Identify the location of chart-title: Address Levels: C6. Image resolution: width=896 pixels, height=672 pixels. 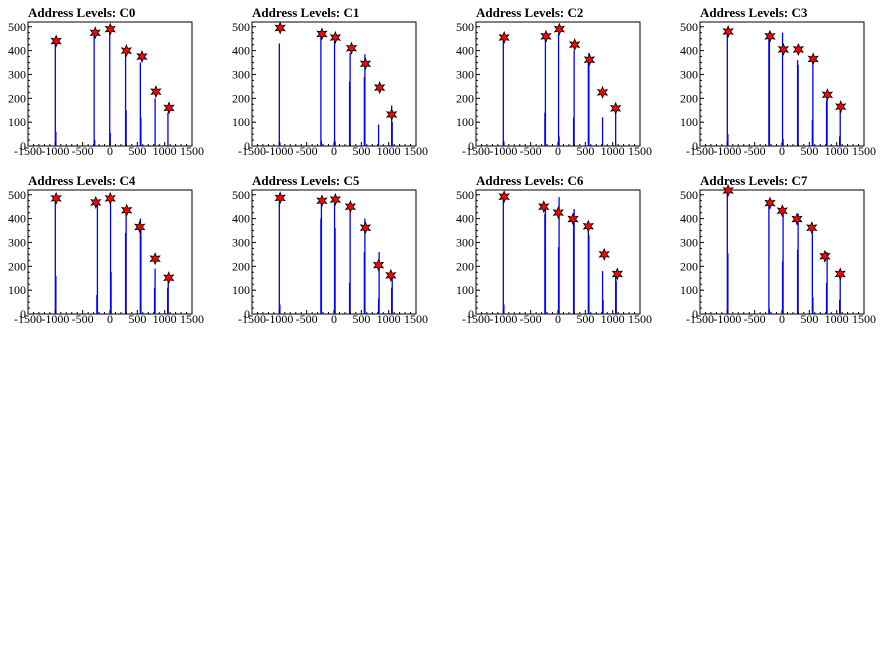
(530, 180).